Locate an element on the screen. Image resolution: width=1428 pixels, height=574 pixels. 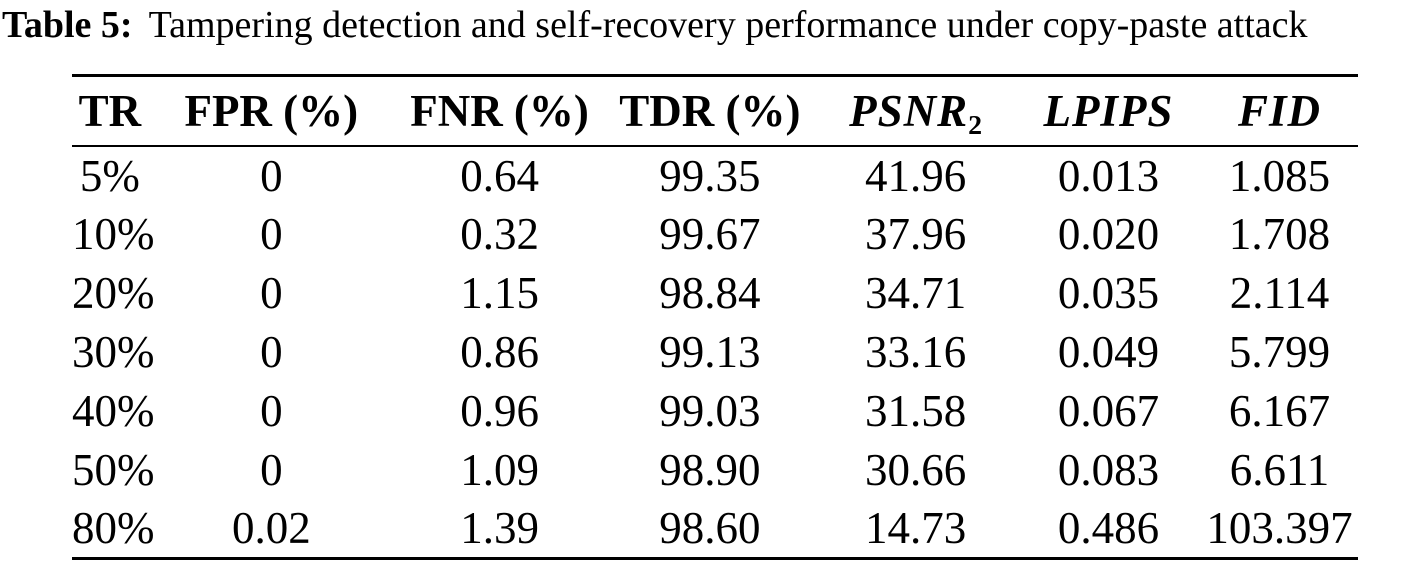
table-cell: 1.15 is located at coordinates (499, 293).